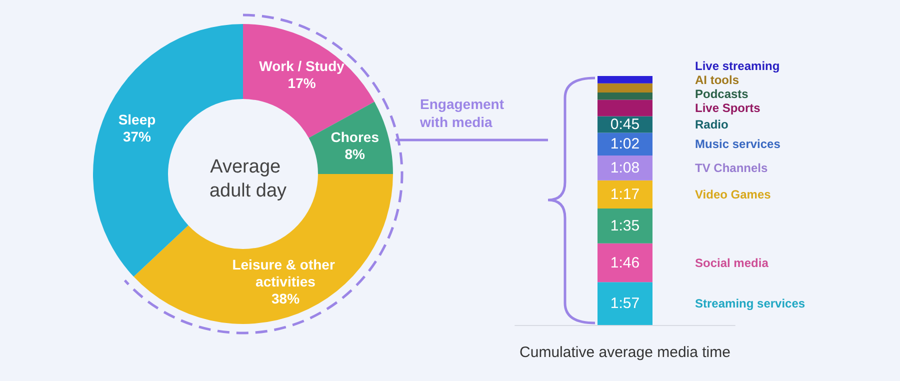  I want to click on text: Average adult day, so click(248, 179).